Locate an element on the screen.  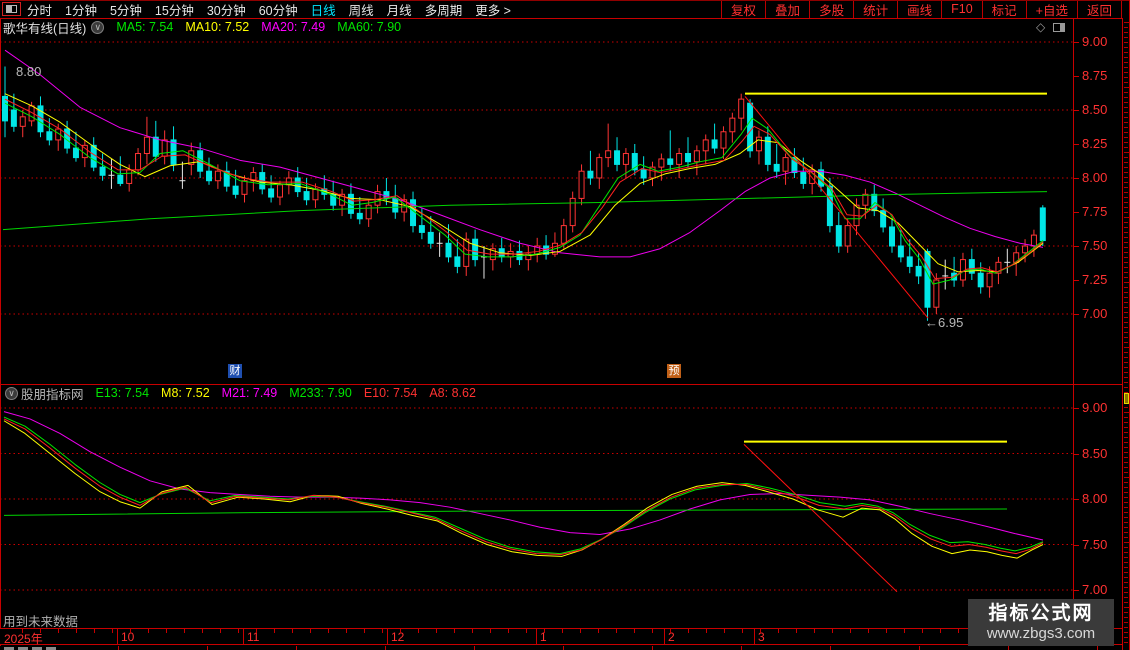
time-label-mar: 3 is located at coordinates (761, 637).